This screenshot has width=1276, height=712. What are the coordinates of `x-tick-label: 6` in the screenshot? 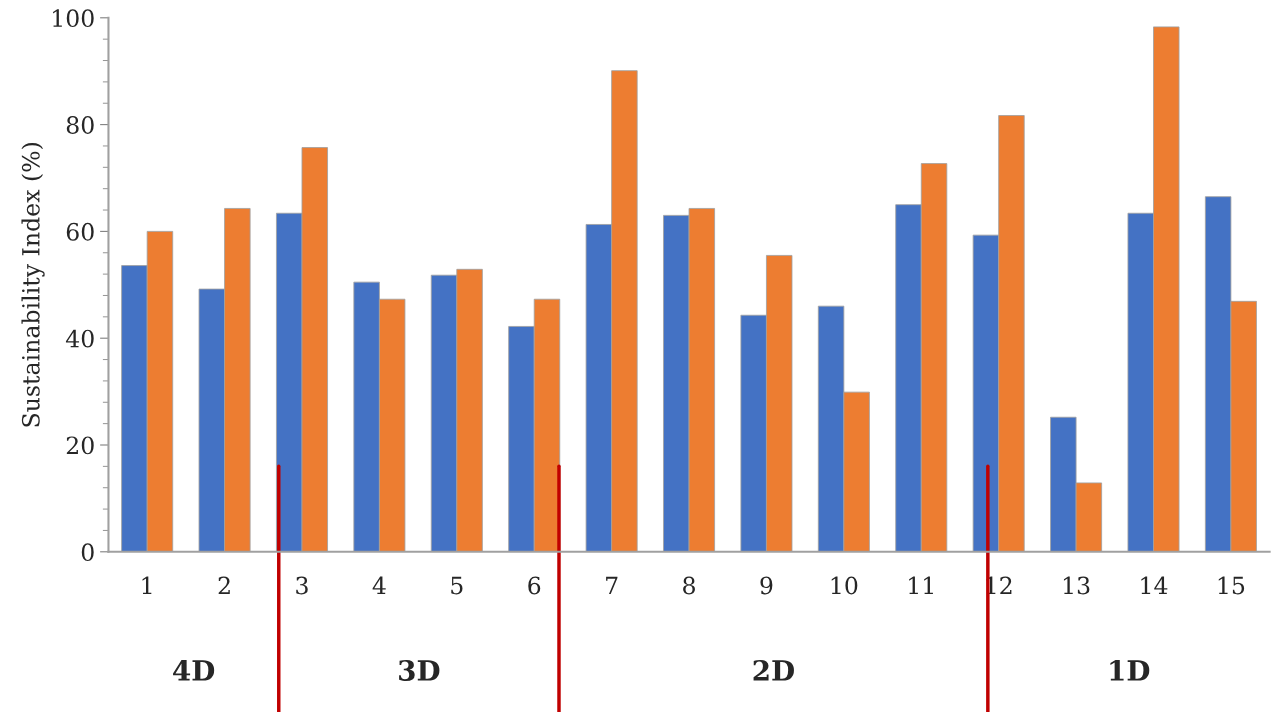 It's located at (534, 585).